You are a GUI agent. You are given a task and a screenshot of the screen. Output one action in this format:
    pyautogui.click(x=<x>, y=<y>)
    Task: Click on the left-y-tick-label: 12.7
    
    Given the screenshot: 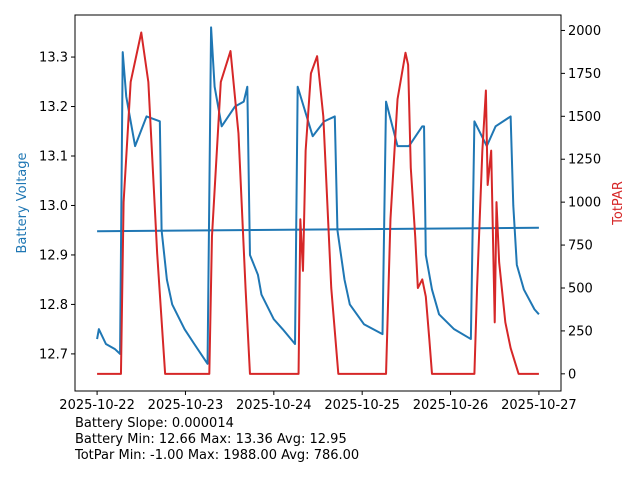 What is the action you would take?
    pyautogui.click(x=53, y=354)
    